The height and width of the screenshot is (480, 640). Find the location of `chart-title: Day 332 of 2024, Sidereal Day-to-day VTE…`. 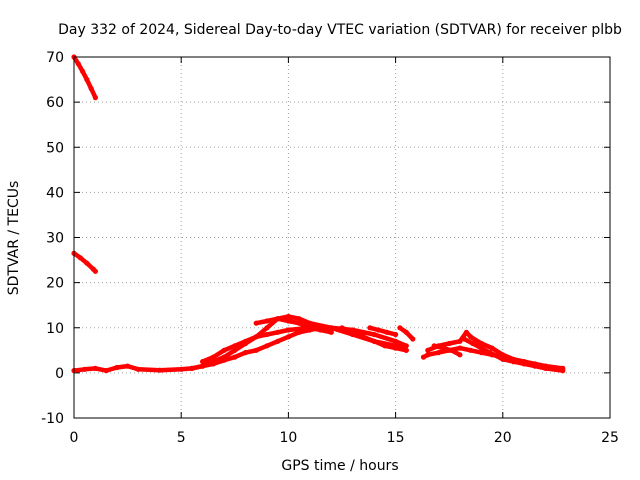

chart-title: Day 332 of 2024, Sidereal Day-to-day VTE… is located at coordinates (340, 30).